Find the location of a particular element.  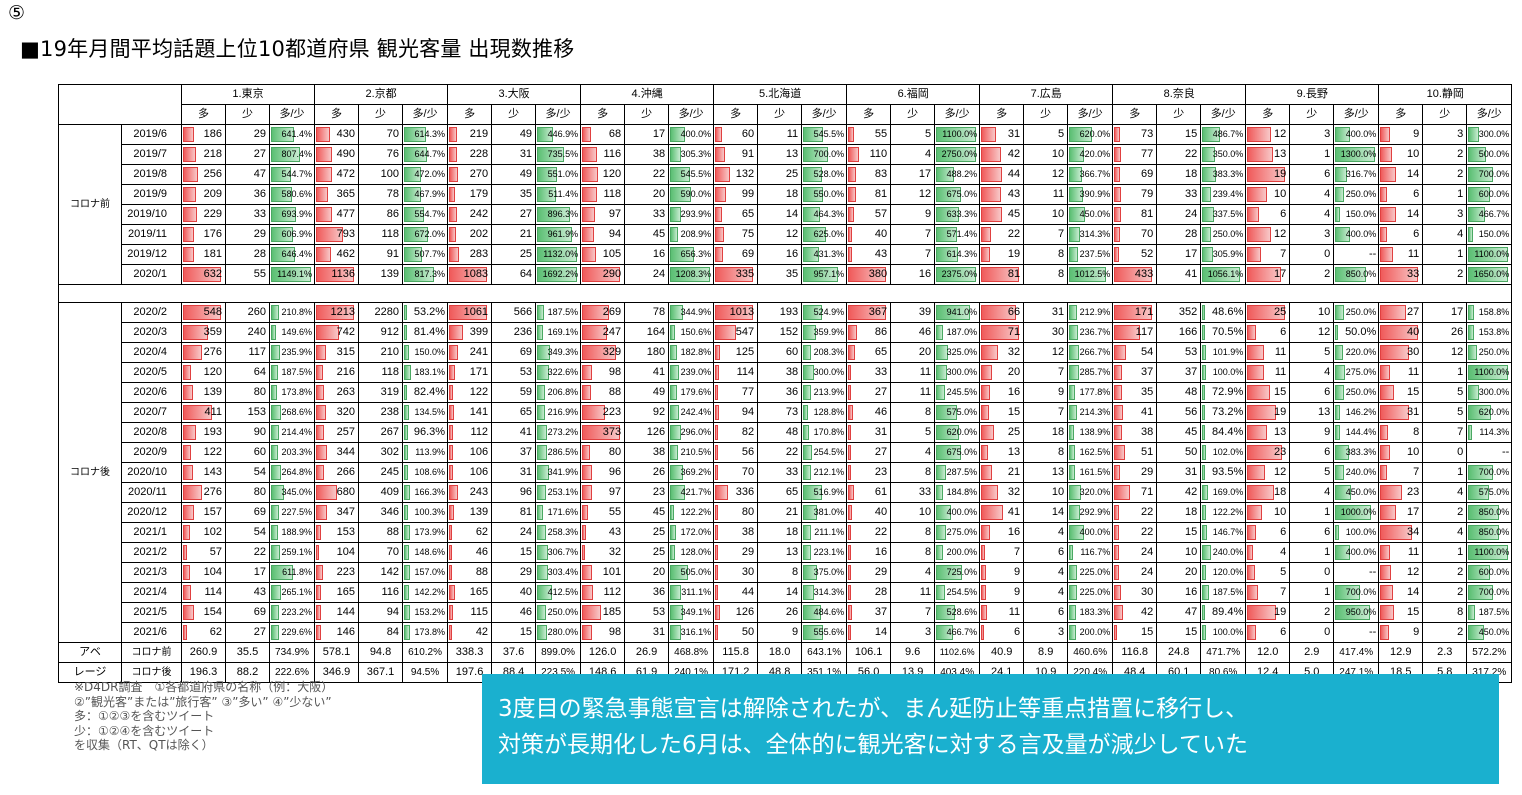

ratio-value: 128.8% is located at coordinates (829, 412).